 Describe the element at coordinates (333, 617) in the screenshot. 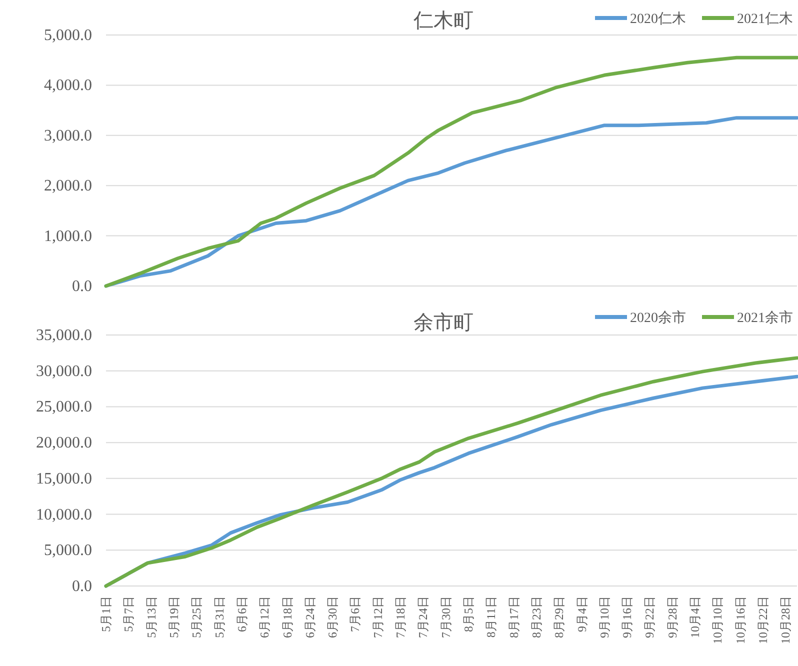

I see `x-tick-label: 6月30日` at that location.